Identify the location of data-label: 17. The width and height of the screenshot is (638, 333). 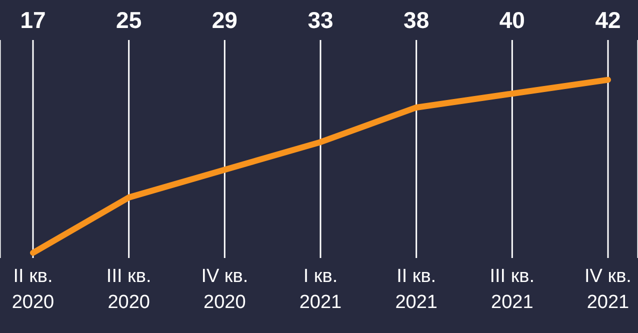
(33, 20).